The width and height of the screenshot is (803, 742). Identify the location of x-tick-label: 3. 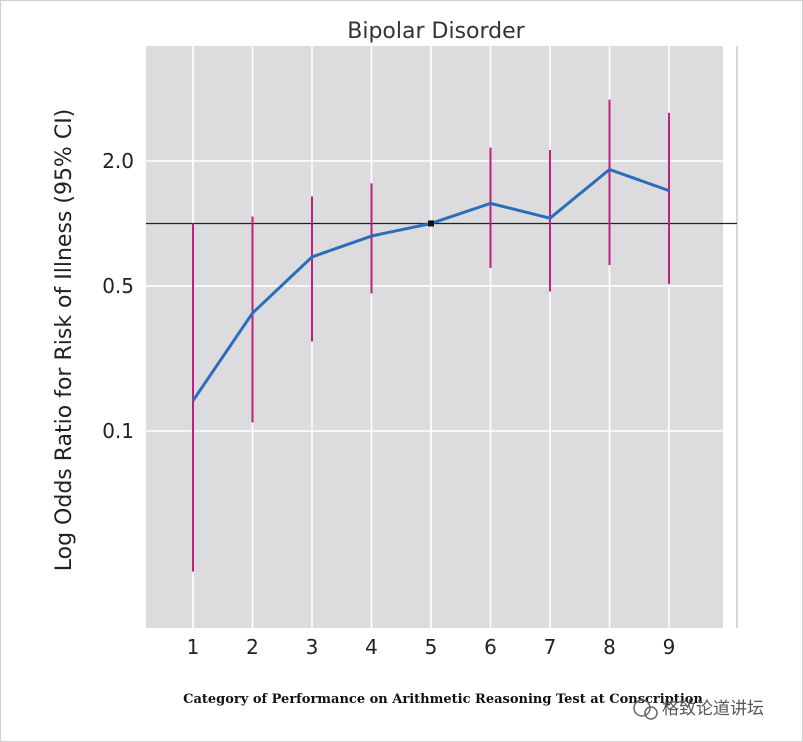
(312, 647).